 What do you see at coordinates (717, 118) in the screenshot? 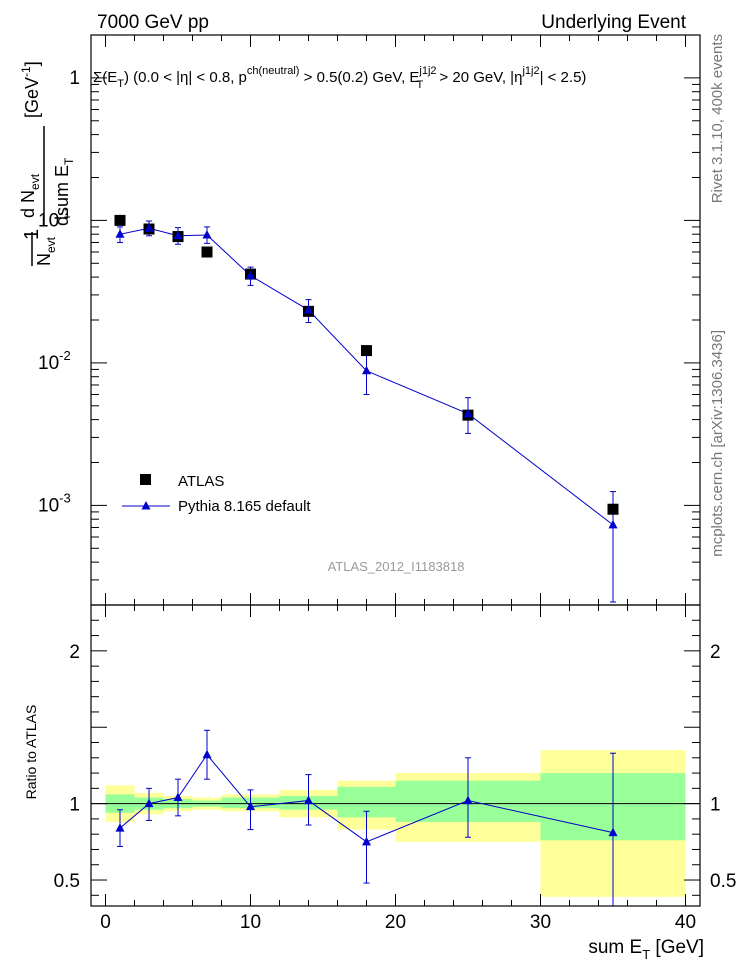
I see `rivet-version: Rivet 3.1.10, 400k events` at bounding box center [717, 118].